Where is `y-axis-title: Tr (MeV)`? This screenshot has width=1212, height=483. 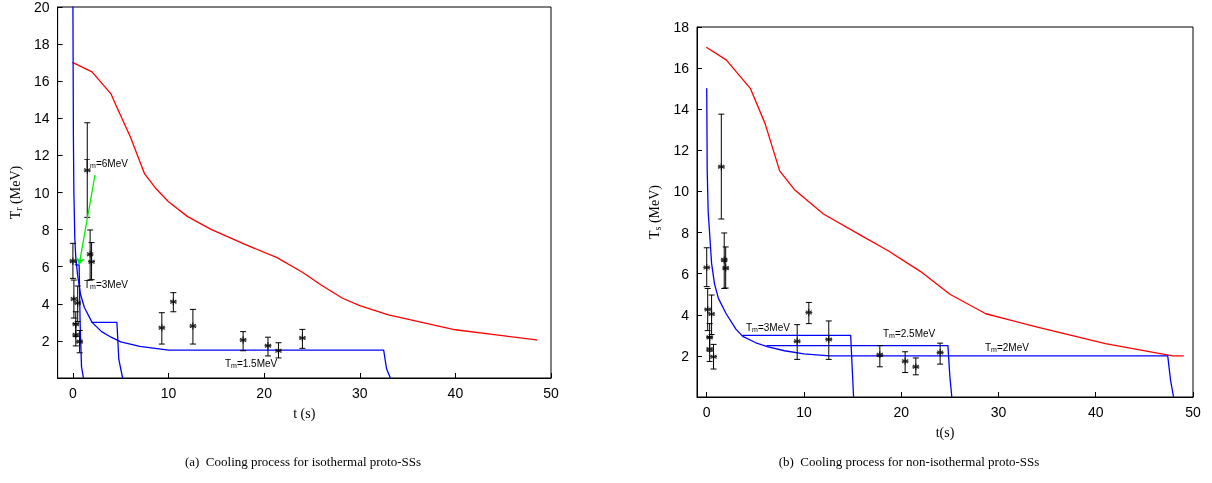 y-axis-title: Tr (MeV) is located at coordinates (15, 192).